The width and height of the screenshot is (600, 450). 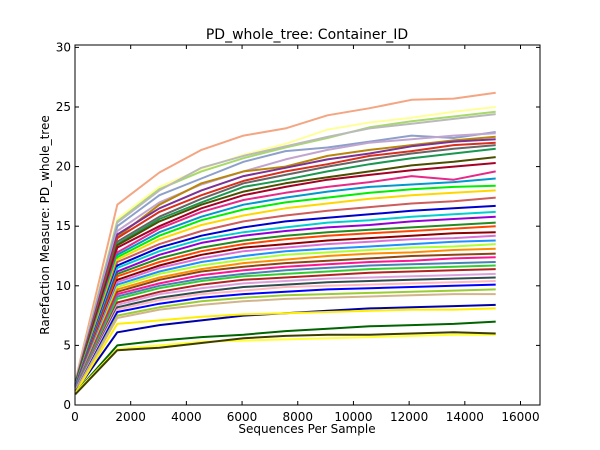 I want to click on chart-title: PD_whole_tree: Container_ID, so click(x=307, y=35).